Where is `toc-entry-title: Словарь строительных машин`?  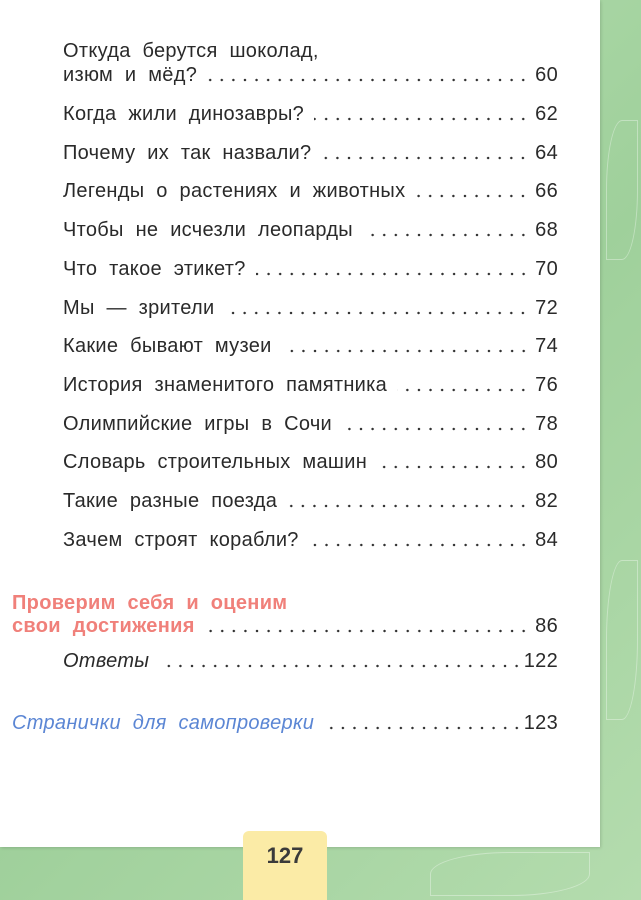
toc-entry-title: Словарь строительных машин is located at coordinates (215, 462).